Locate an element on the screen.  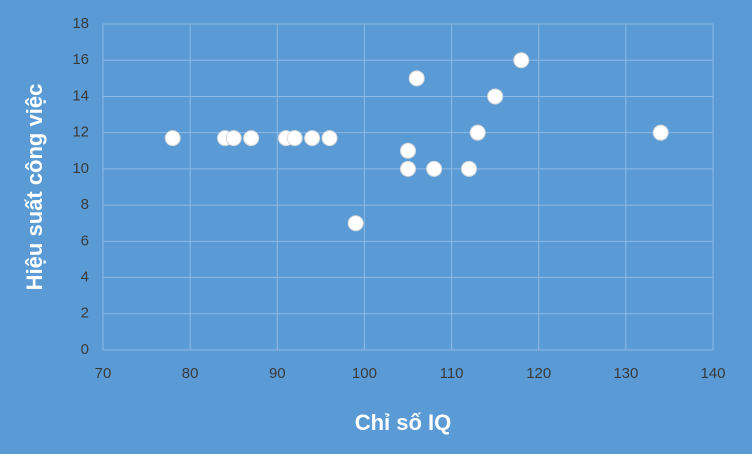
x-tick-label: 100 is located at coordinates (364, 373).